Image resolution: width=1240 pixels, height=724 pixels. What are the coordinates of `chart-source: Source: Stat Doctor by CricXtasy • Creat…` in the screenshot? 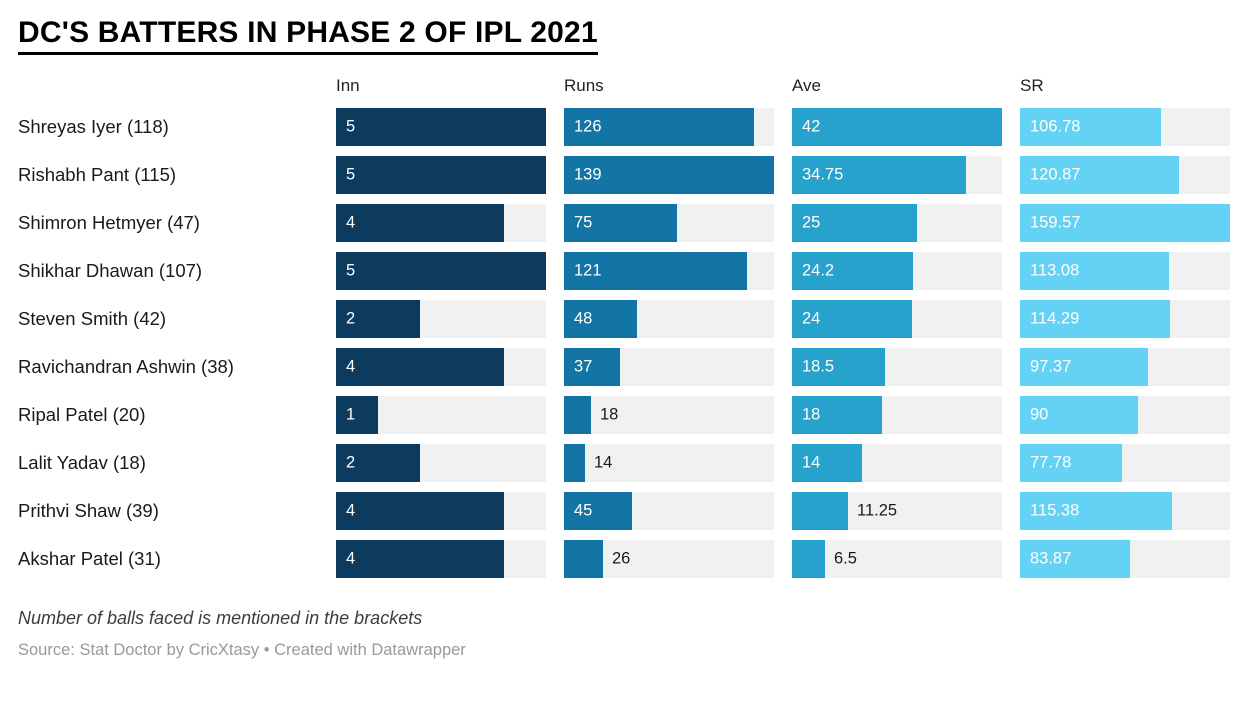 It's located at (242, 650).